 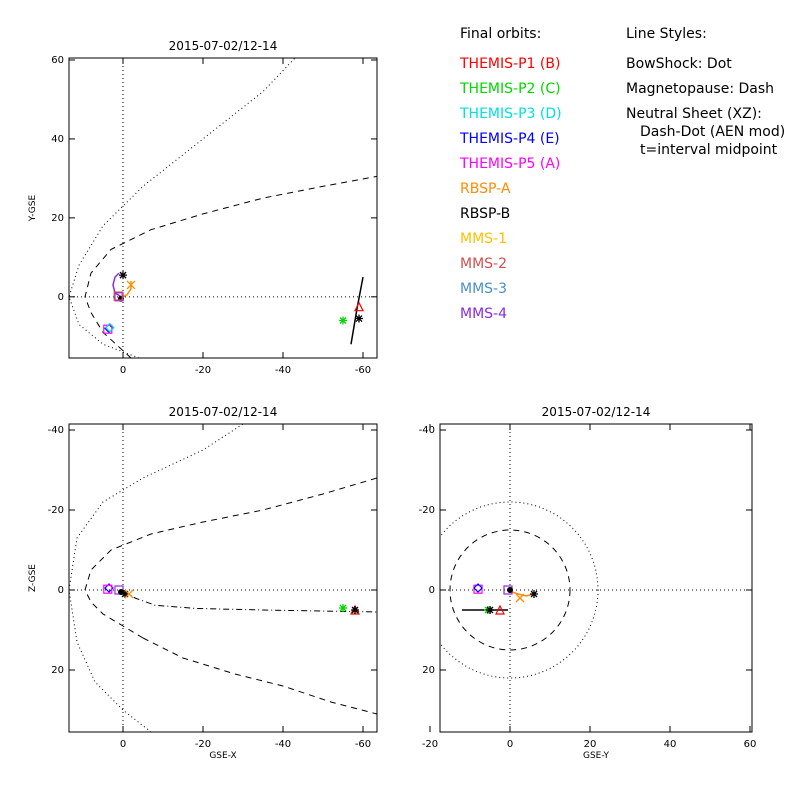 I want to click on y-axis-label: Y-GSE, so click(x=33, y=209).